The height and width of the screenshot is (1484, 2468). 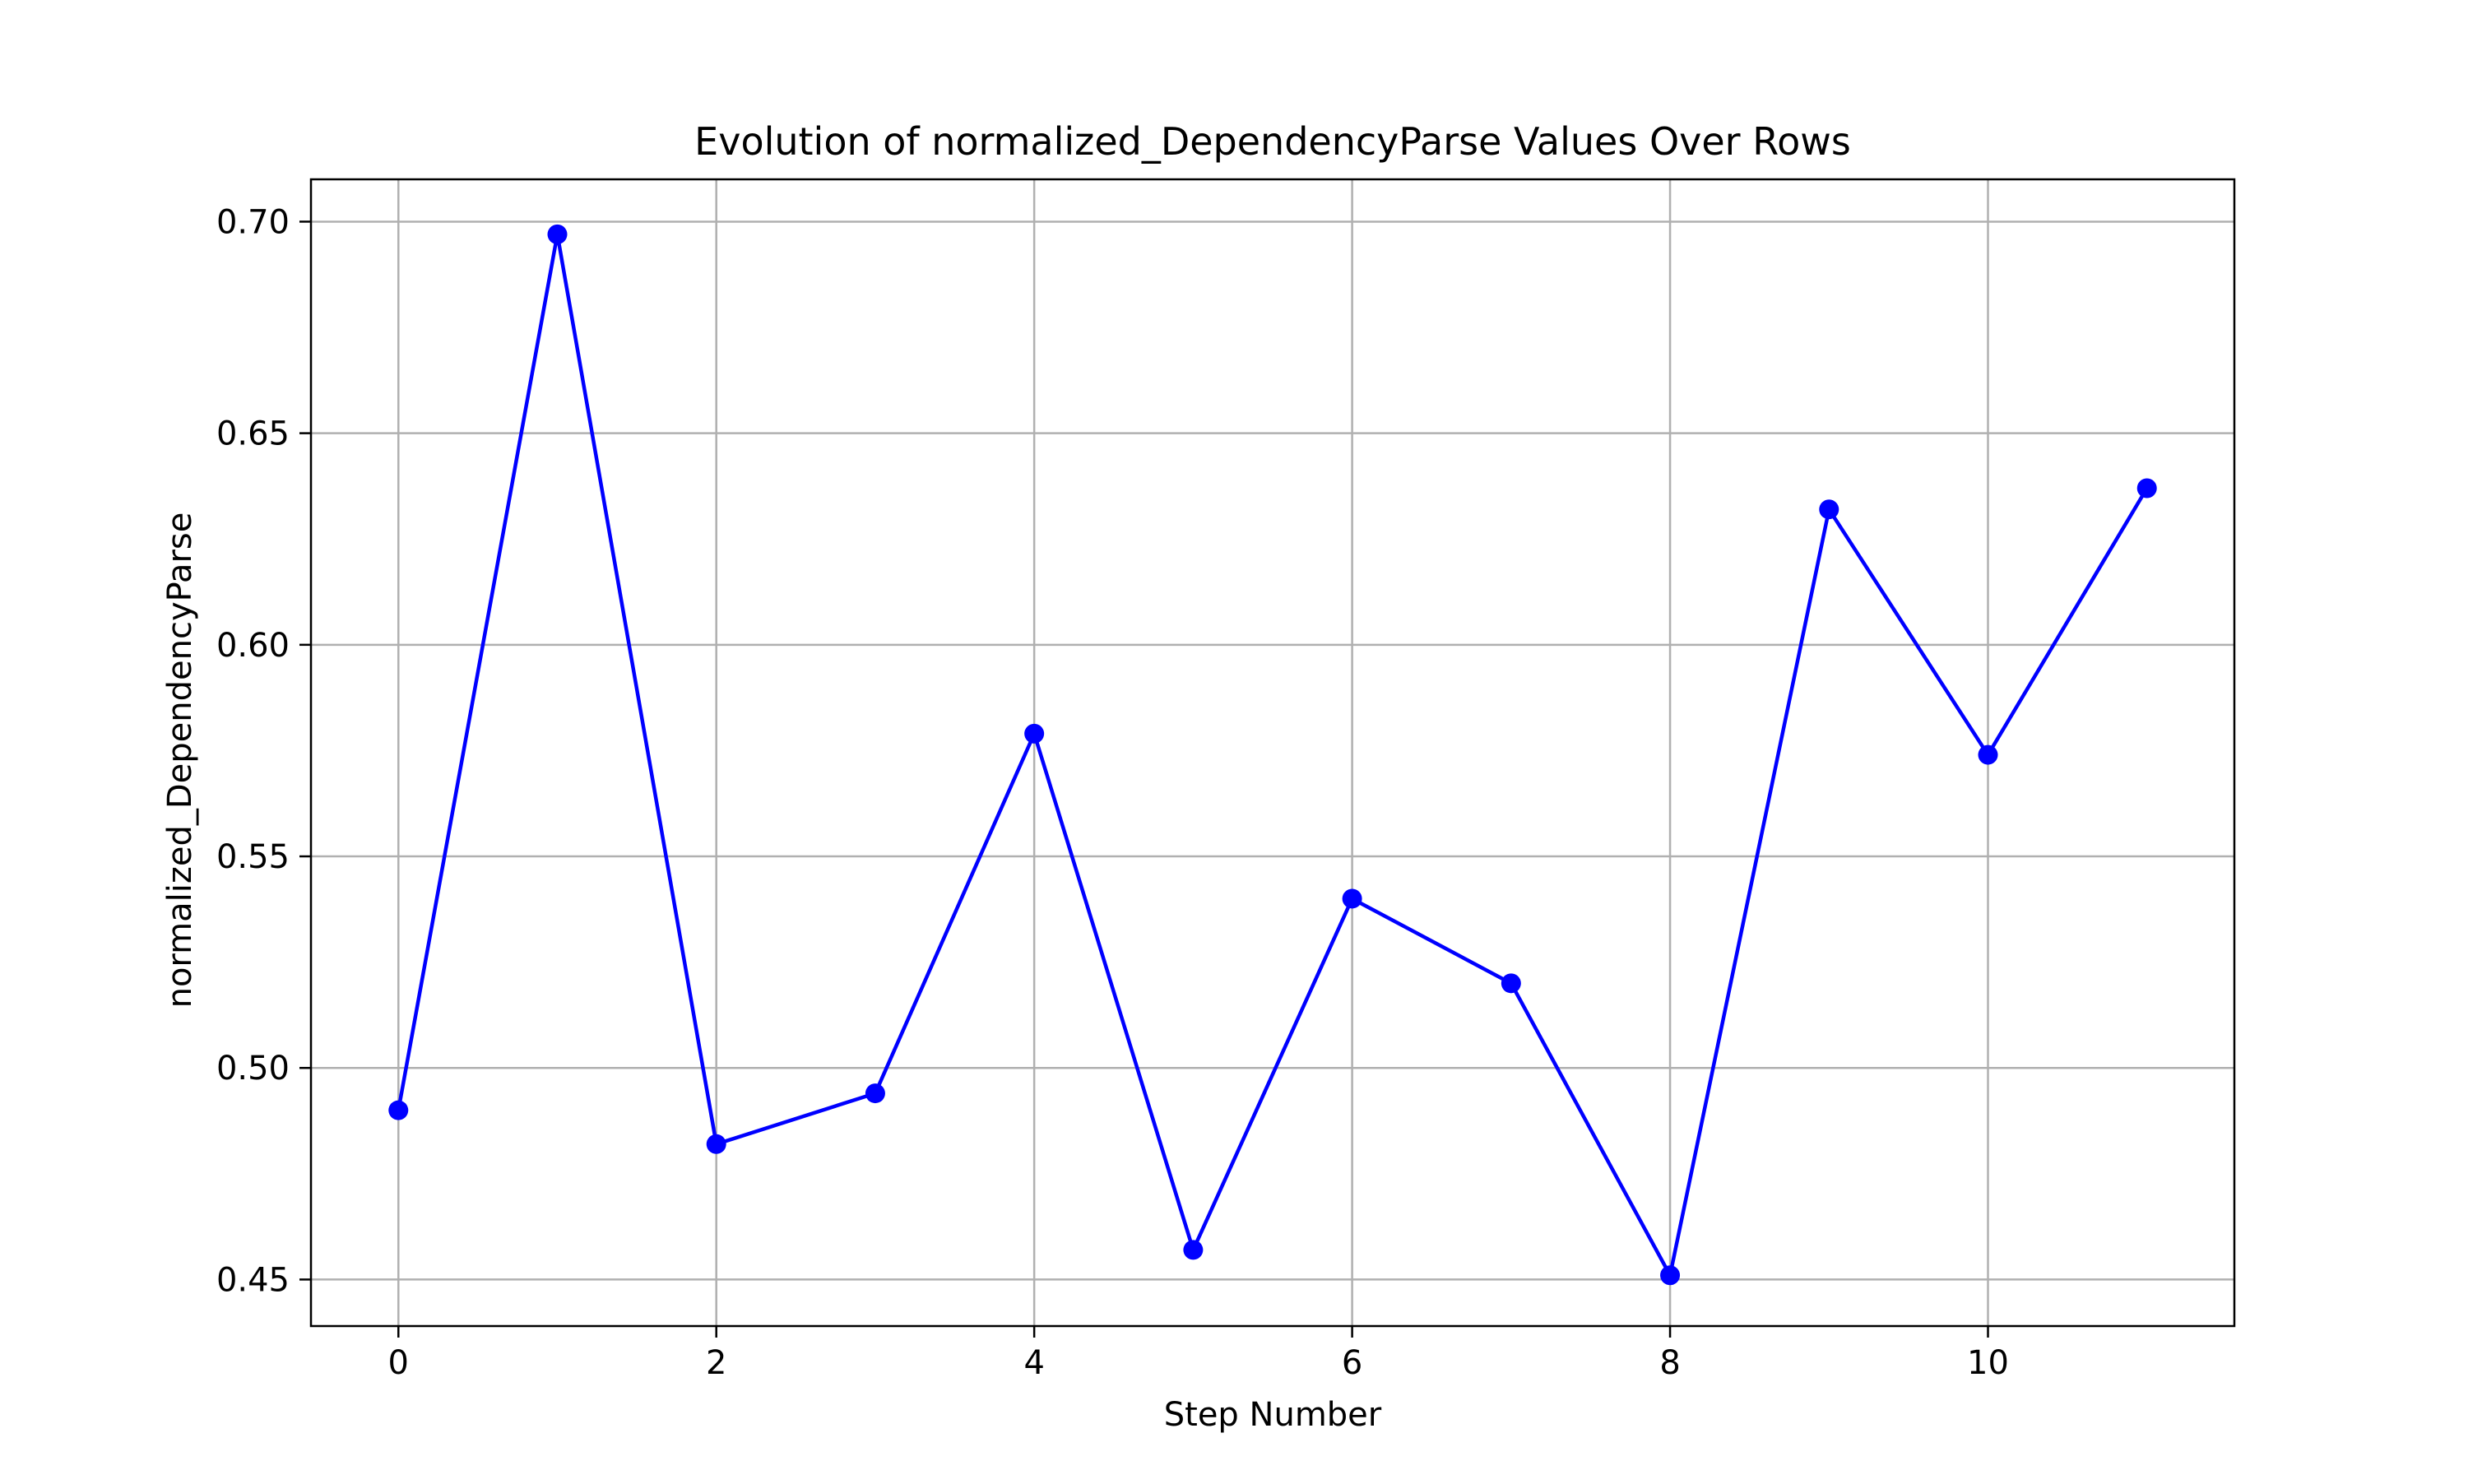 I want to click on x-tick-label: 0, so click(x=398, y=1363).